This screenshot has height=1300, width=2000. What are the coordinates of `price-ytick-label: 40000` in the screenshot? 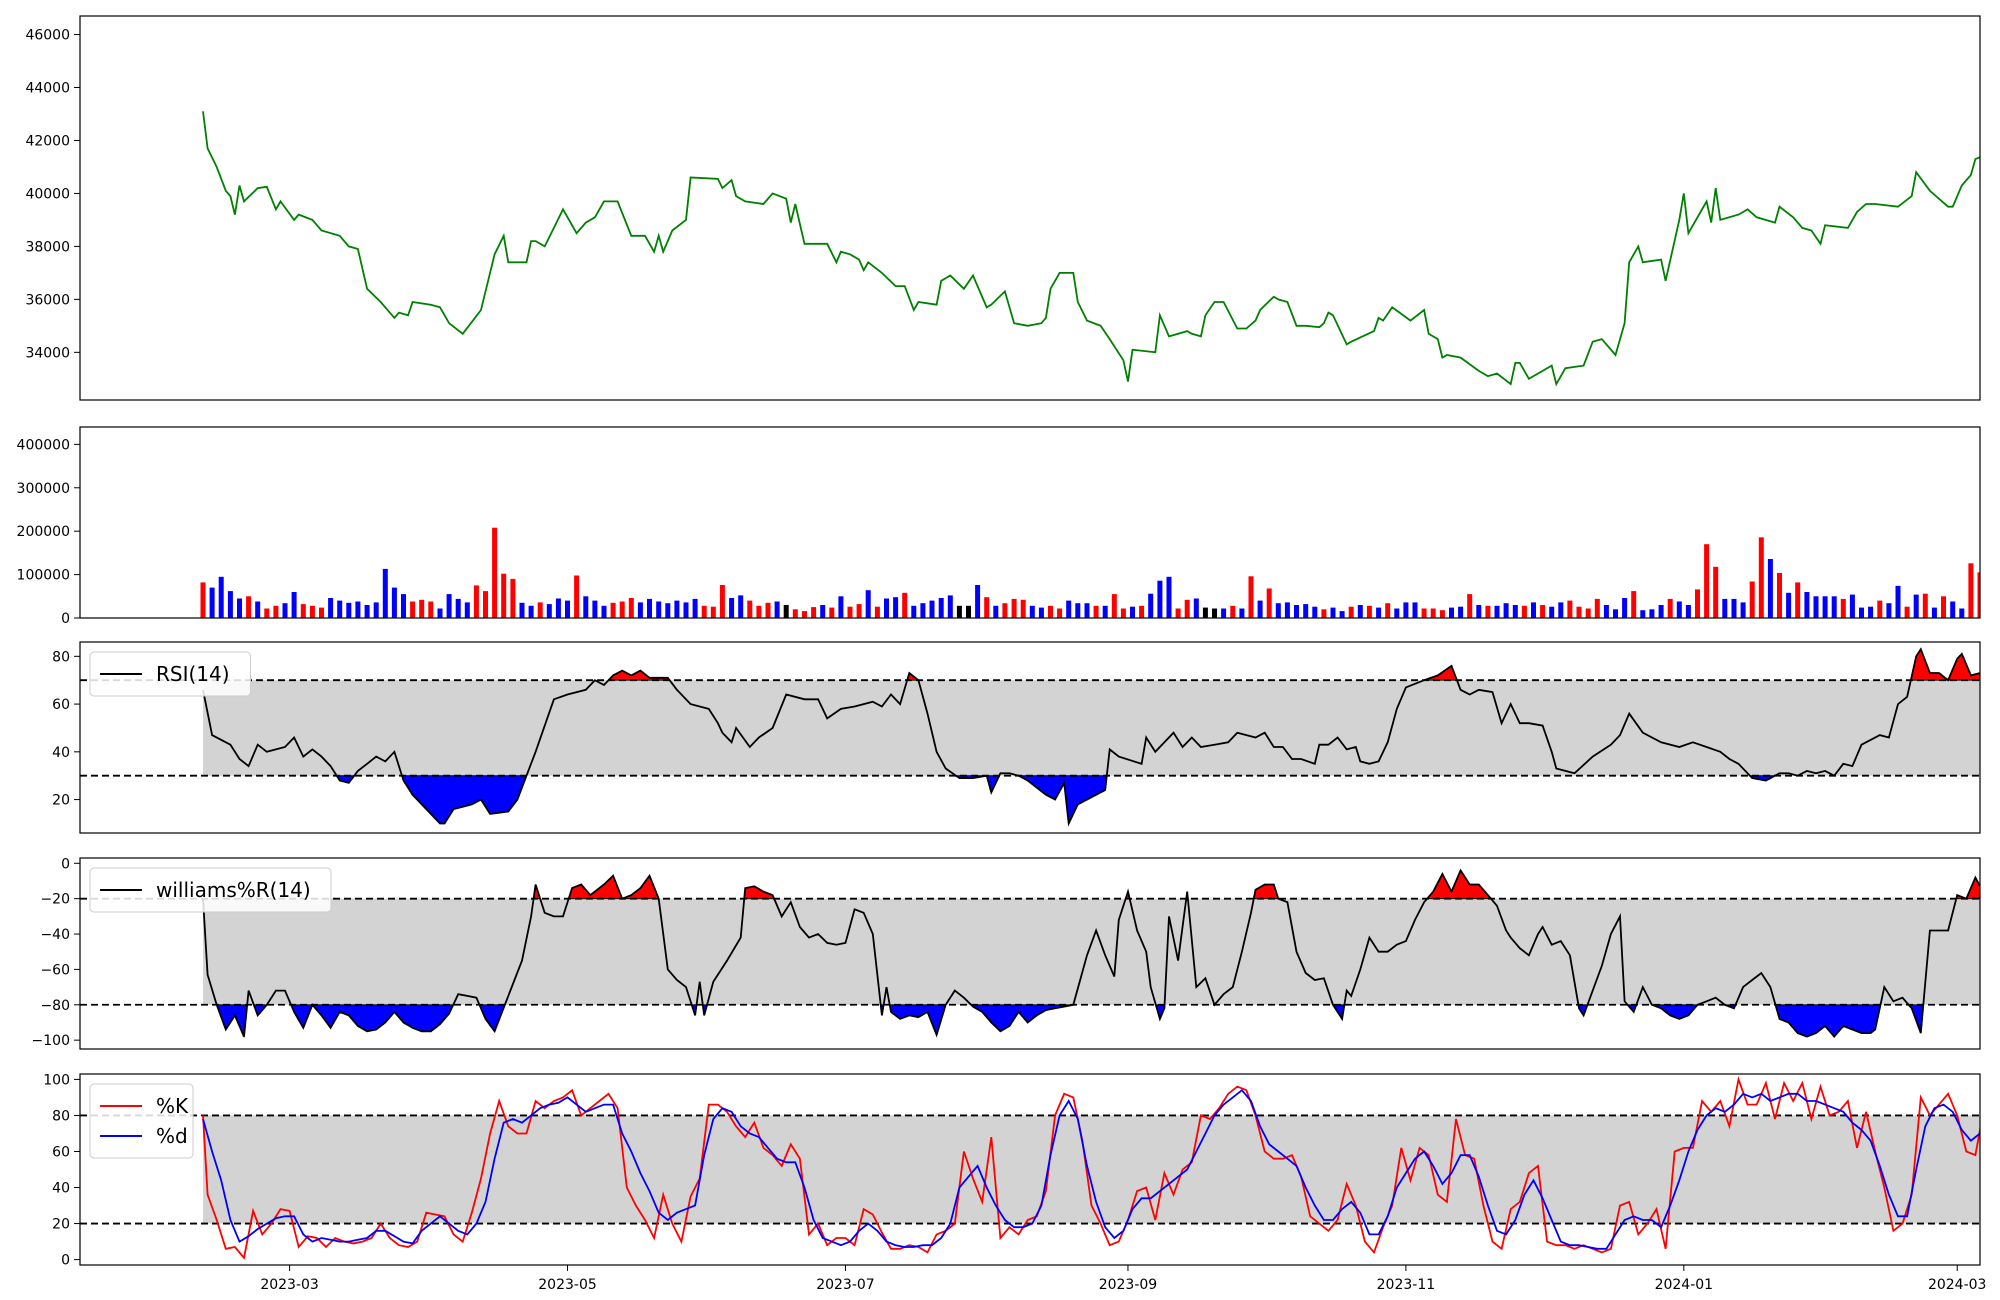 It's located at (47, 194).